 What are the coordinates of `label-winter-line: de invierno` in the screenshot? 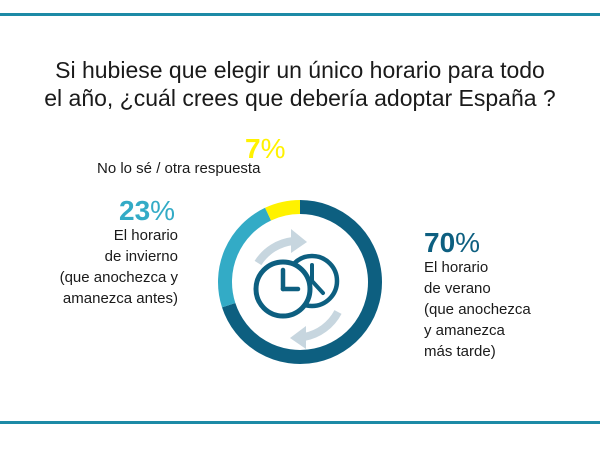 It's located at (141, 256).